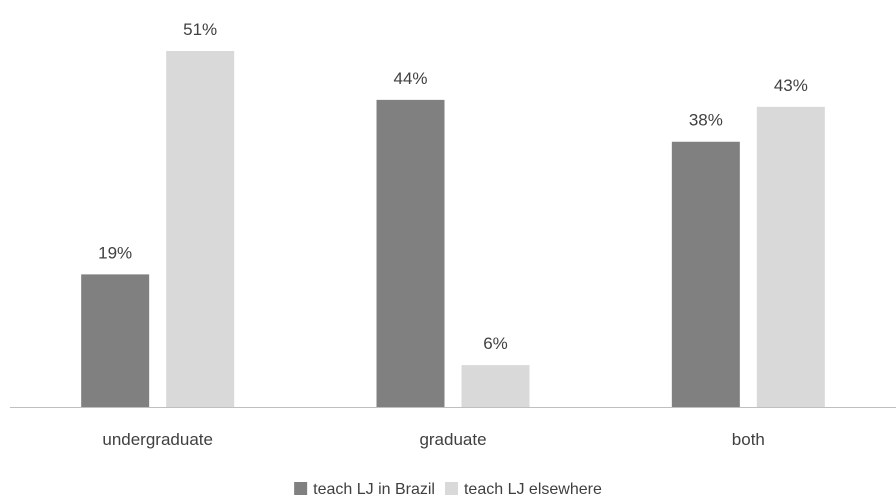  What do you see at coordinates (533, 489) in the screenshot?
I see `legend-label-series-2: teach LJ elsewhere` at bounding box center [533, 489].